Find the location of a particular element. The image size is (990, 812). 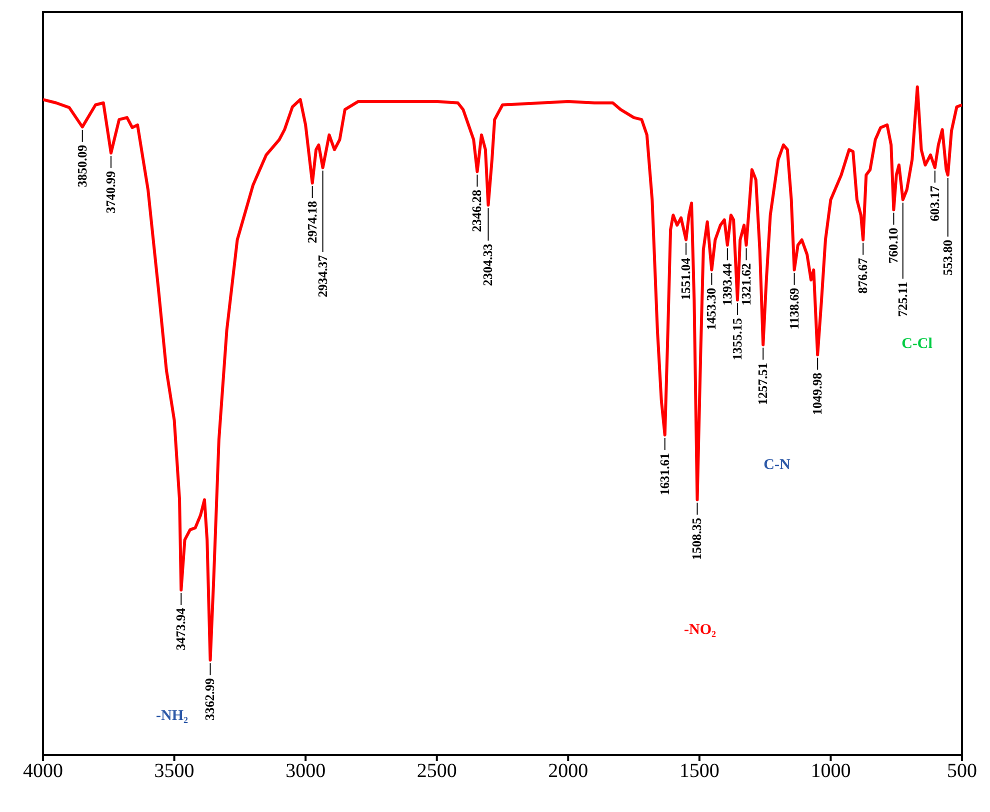

x-tick-label: 3500 is located at coordinates (174, 771).